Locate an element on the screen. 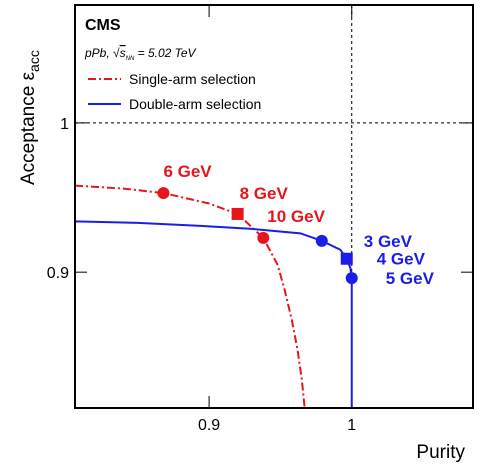  y-tick-label: 0.9 is located at coordinates (58, 273).